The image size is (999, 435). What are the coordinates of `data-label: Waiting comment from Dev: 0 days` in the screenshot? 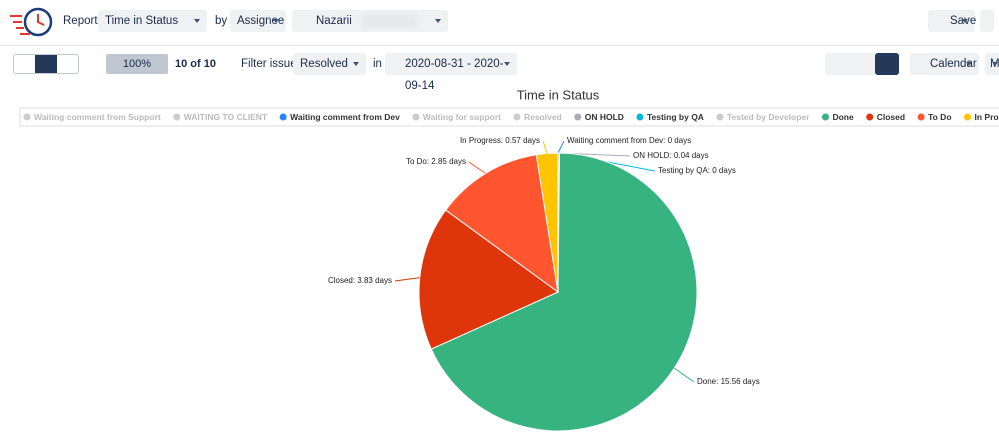 It's located at (629, 140).